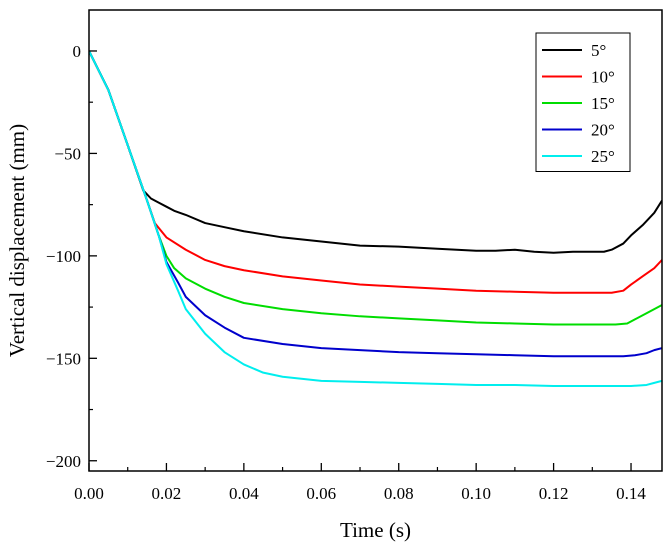 This screenshot has width=671, height=555. I want to click on x-tick-label: 0.04, so click(244, 493).